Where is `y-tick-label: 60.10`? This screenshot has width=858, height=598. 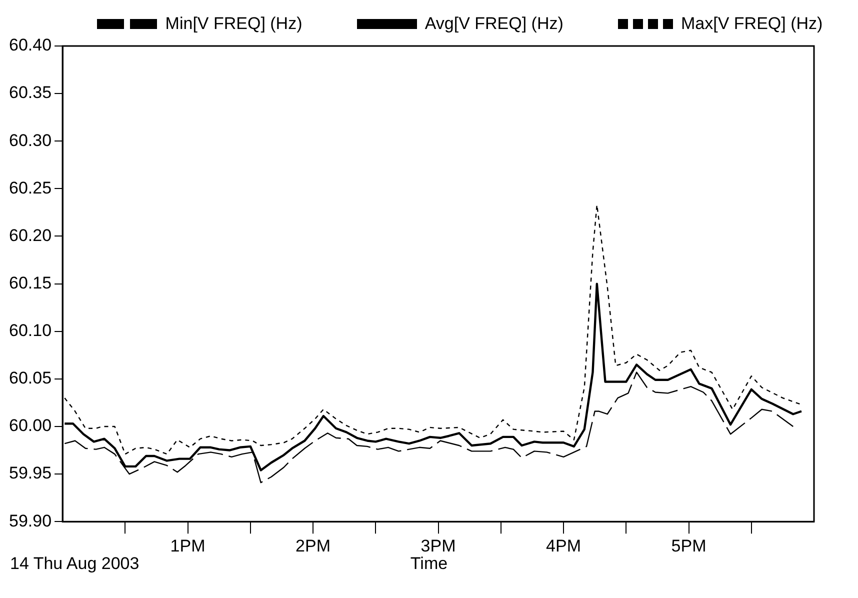
y-tick-label: 60.10 is located at coordinates (30, 330).